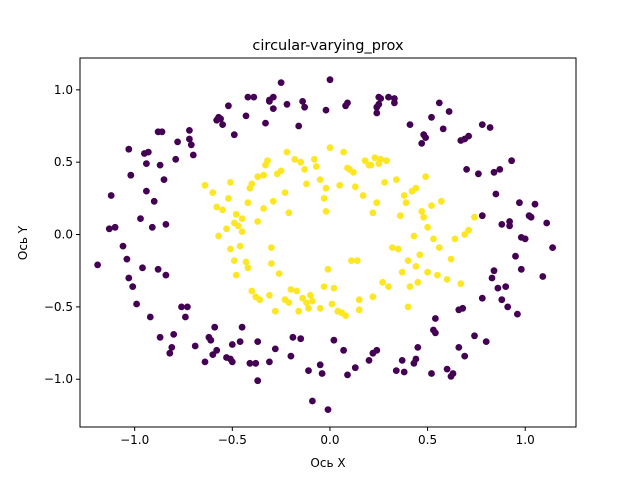 This screenshot has height=480, width=640. What do you see at coordinates (63, 90) in the screenshot?
I see `y-tick-label: 1.0` at bounding box center [63, 90].